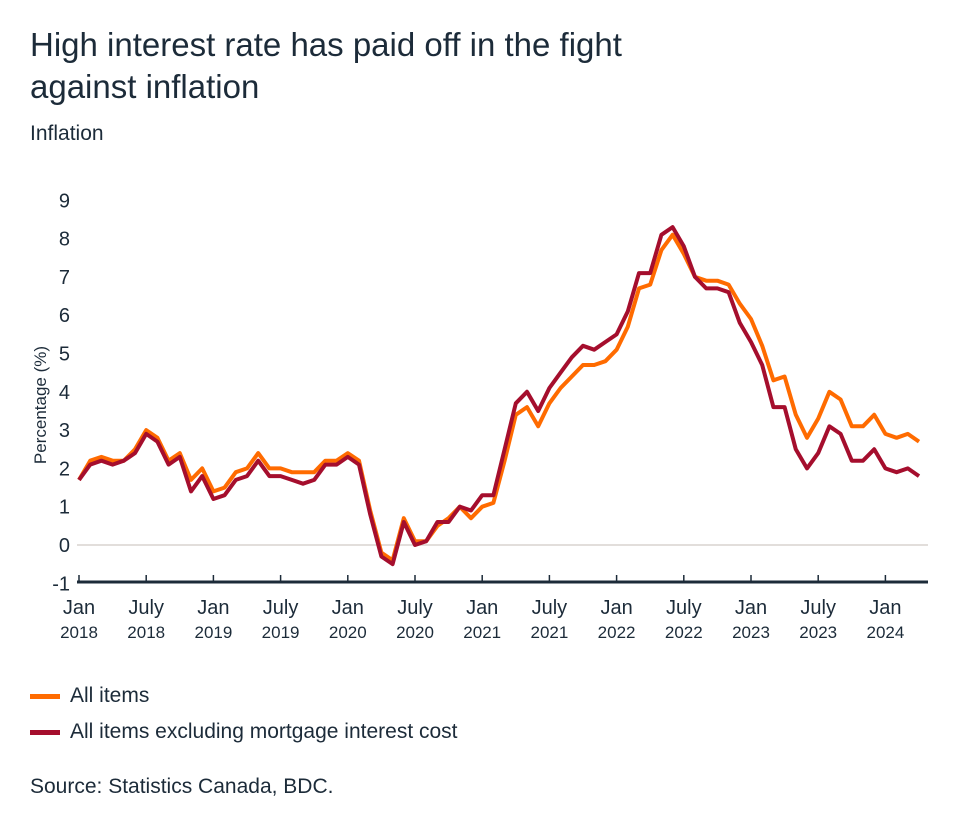 The height and width of the screenshot is (833, 960). What do you see at coordinates (64, 393) in the screenshot?
I see `y-tick-label: 4` at bounding box center [64, 393].